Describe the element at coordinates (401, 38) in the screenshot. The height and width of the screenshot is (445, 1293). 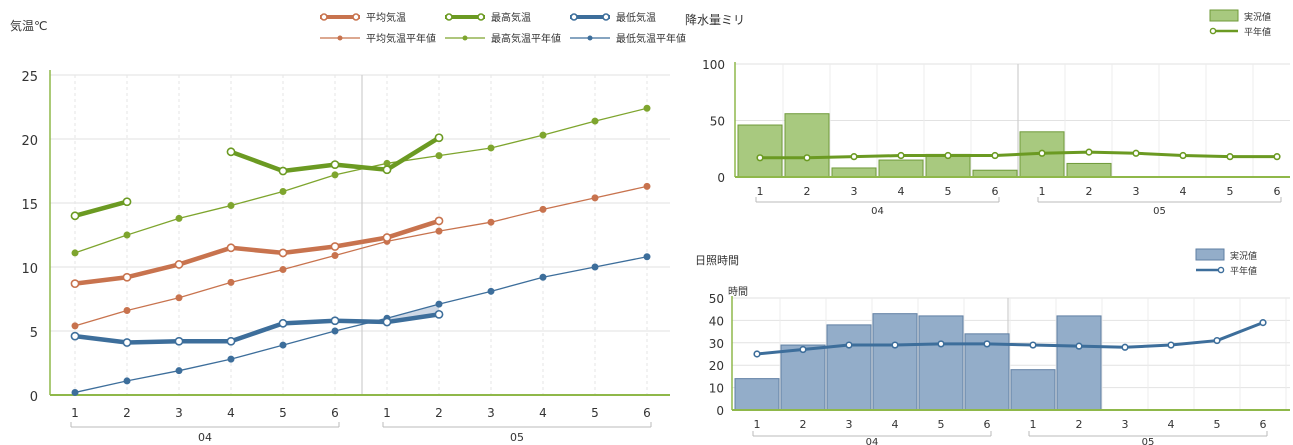
I see `legend-label-3: 平均気温平年値` at that location.